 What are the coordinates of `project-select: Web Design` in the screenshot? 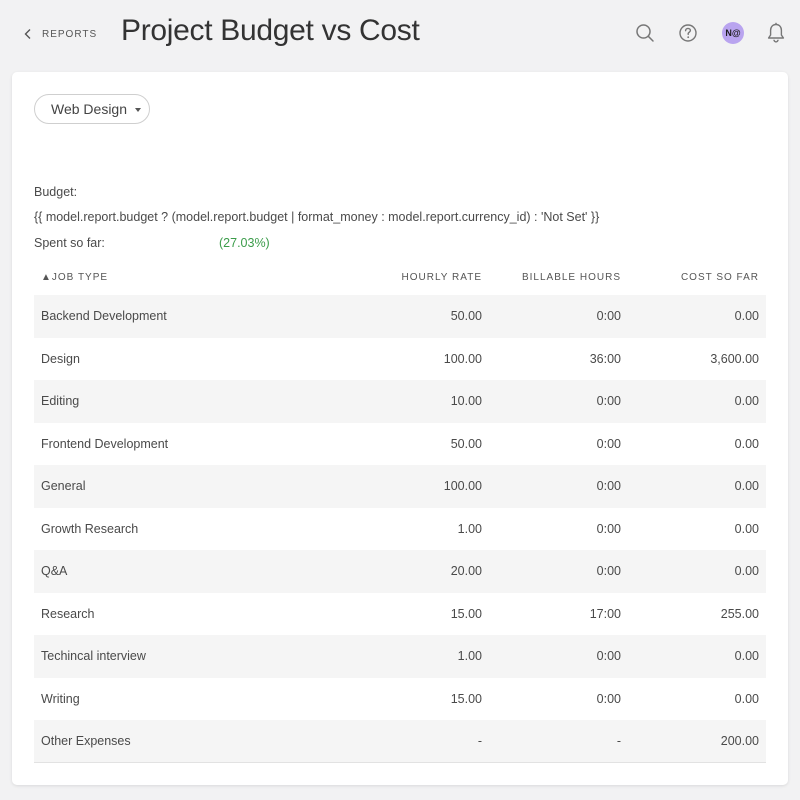 It's located at (92, 109).